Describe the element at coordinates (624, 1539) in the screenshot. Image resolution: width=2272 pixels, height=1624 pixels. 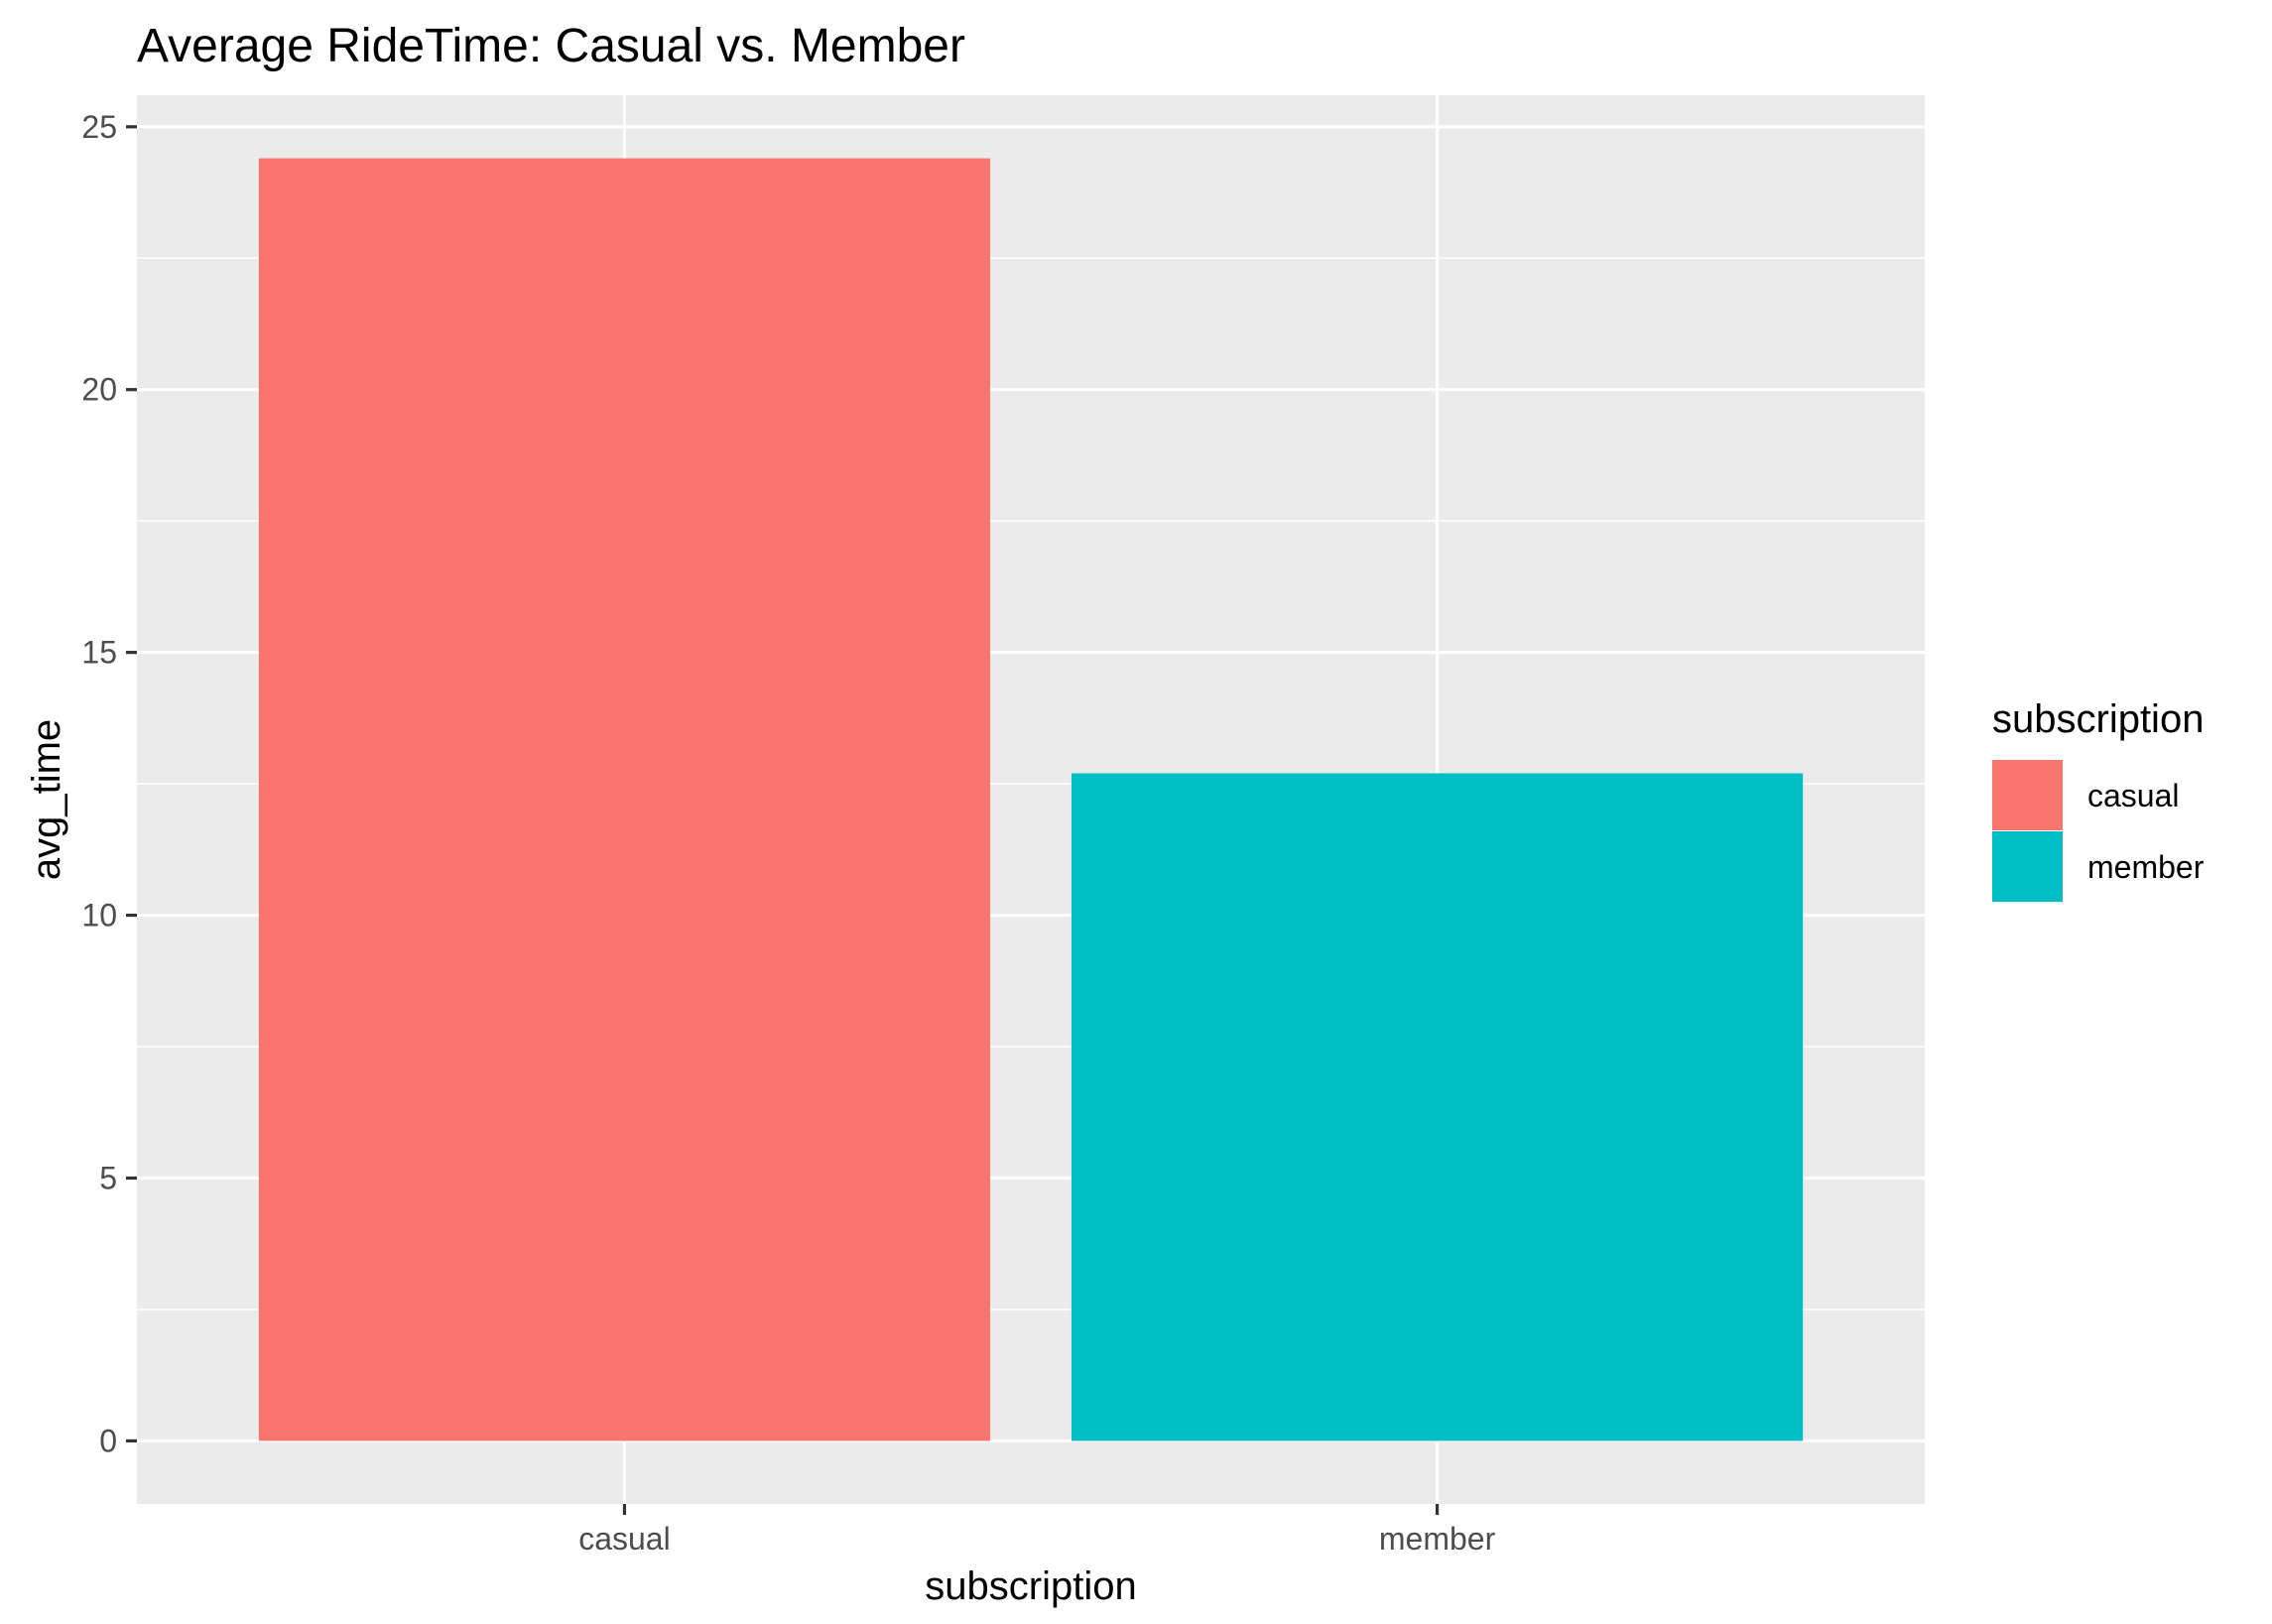
I see `x-tick-label: casual` at that location.